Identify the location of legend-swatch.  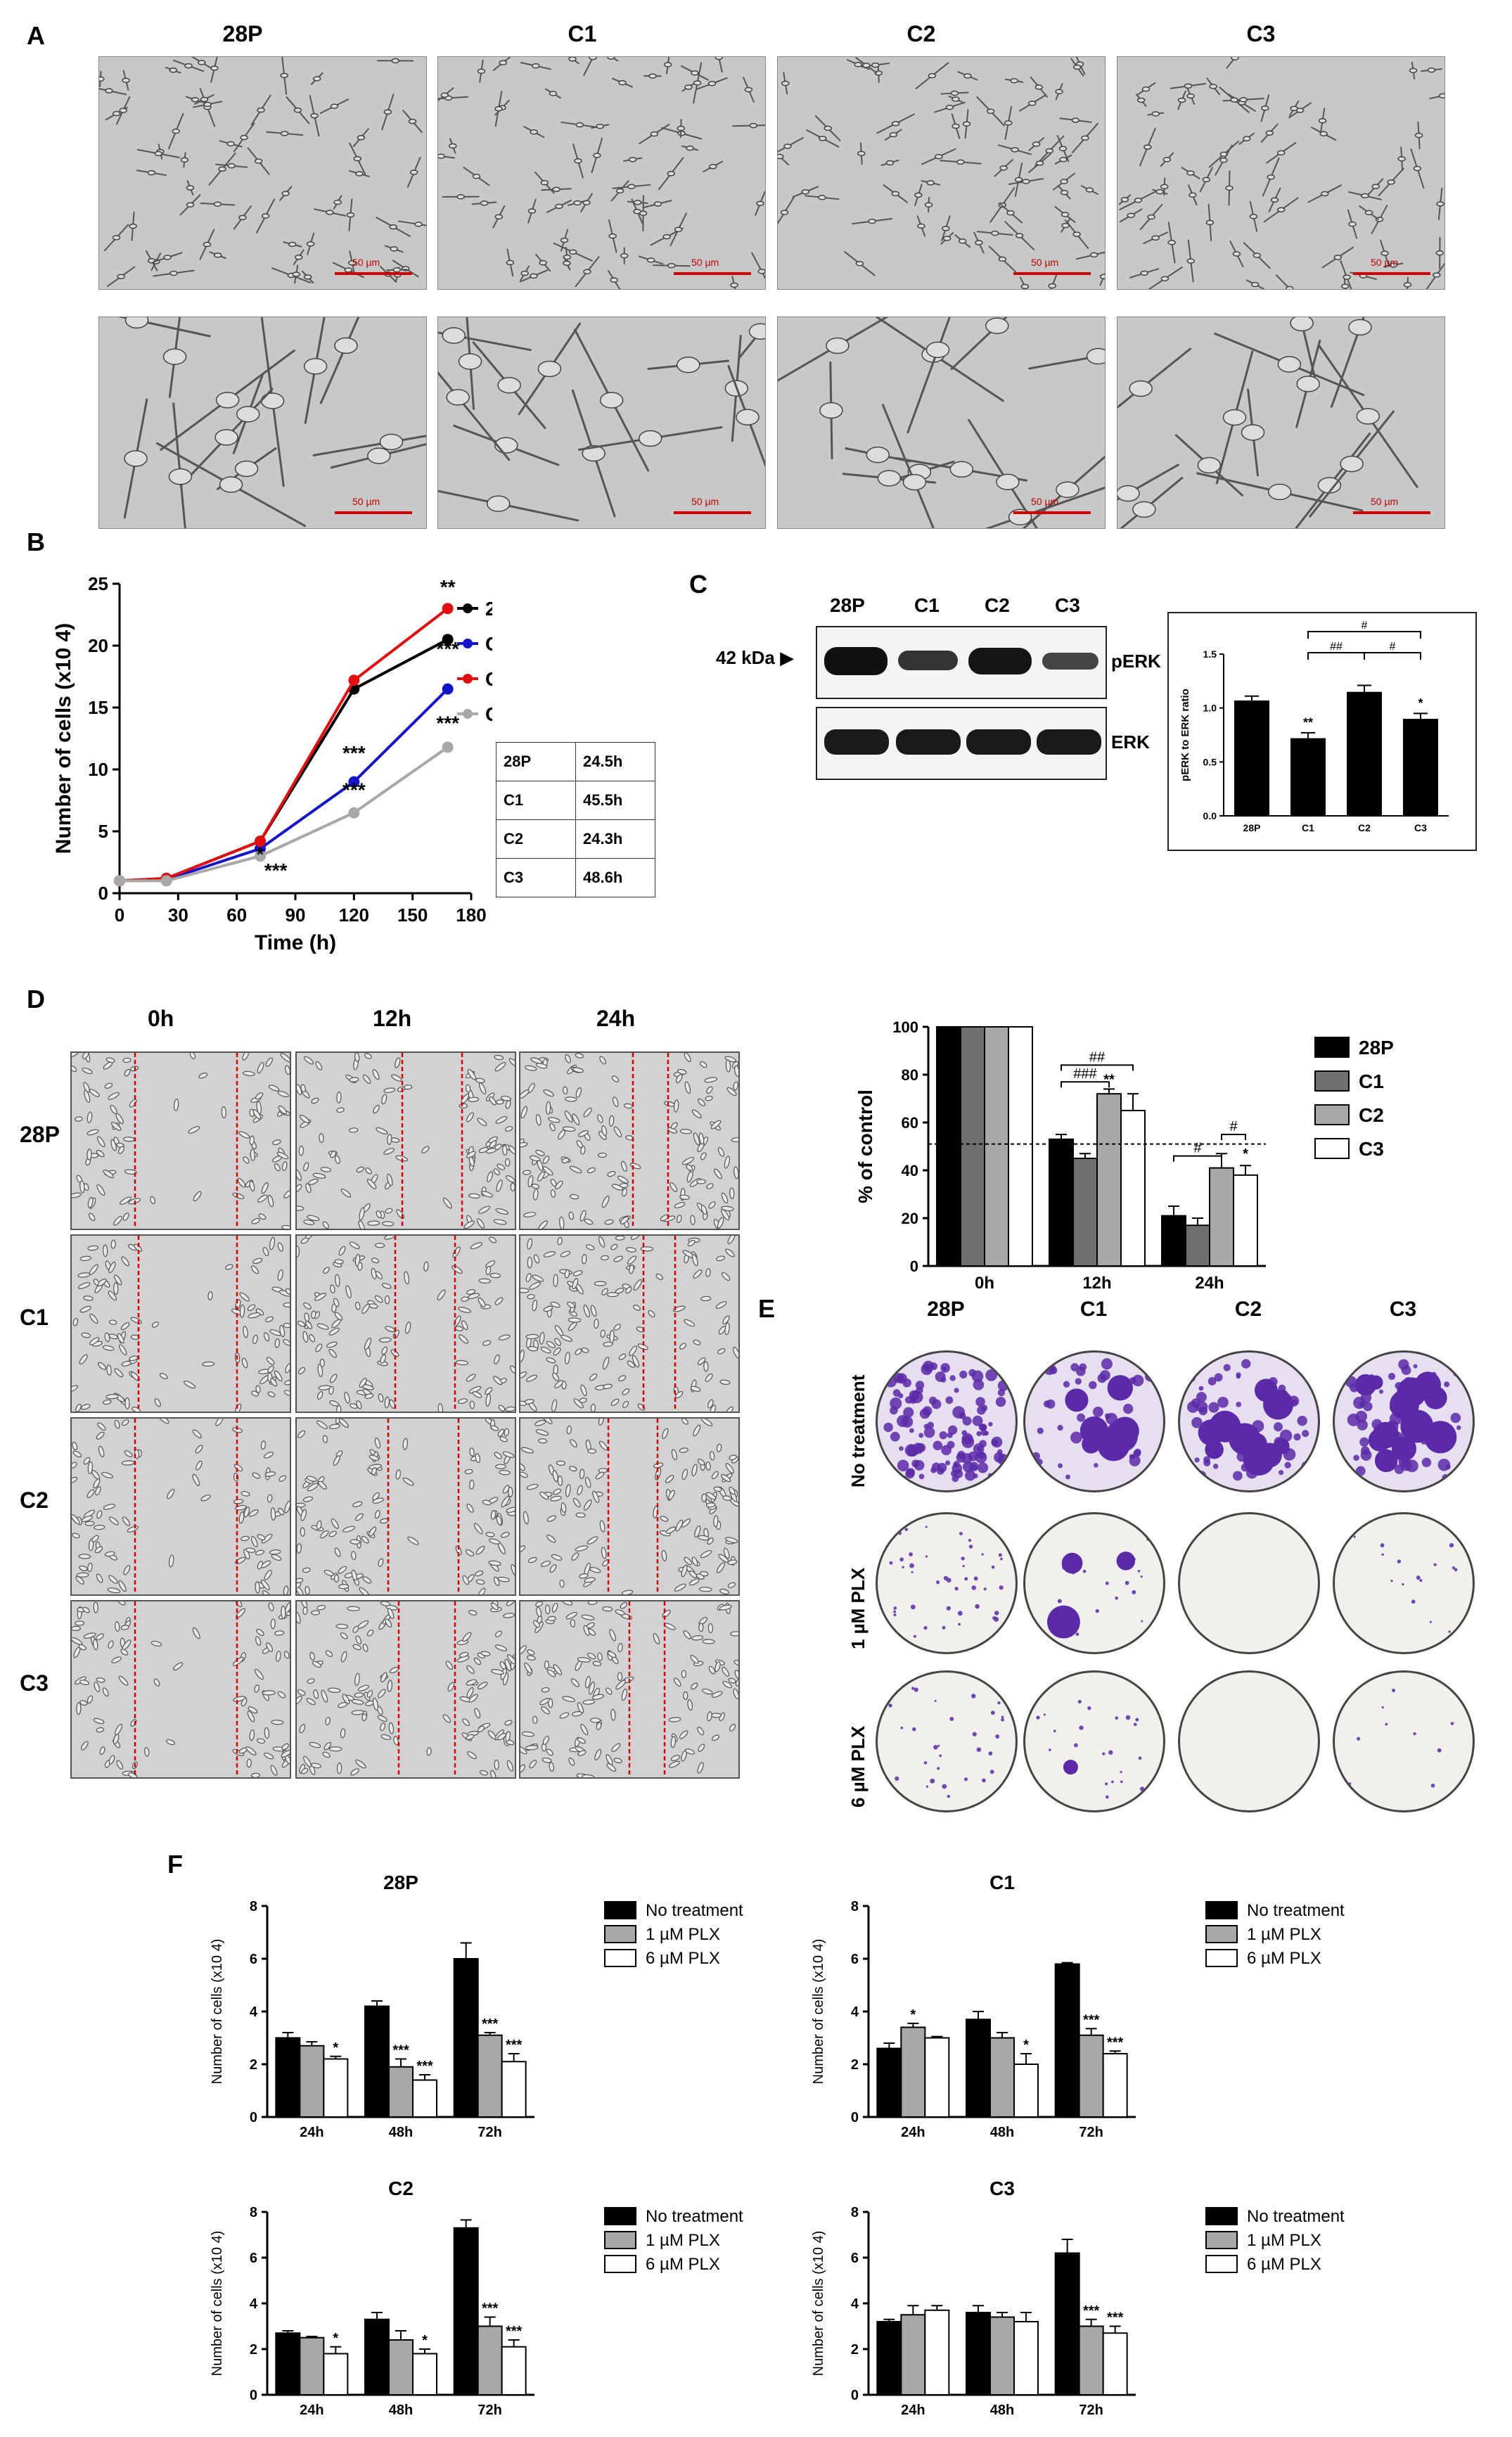
(620, 2240).